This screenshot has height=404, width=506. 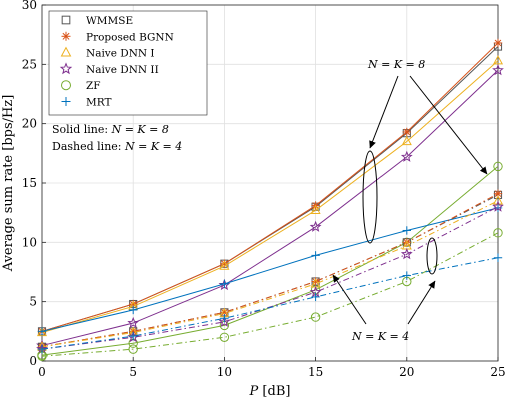 What do you see at coordinates (421, 302) in the screenshot?
I see `annotation-nk4-arrow-right` at bounding box center [421, 302].